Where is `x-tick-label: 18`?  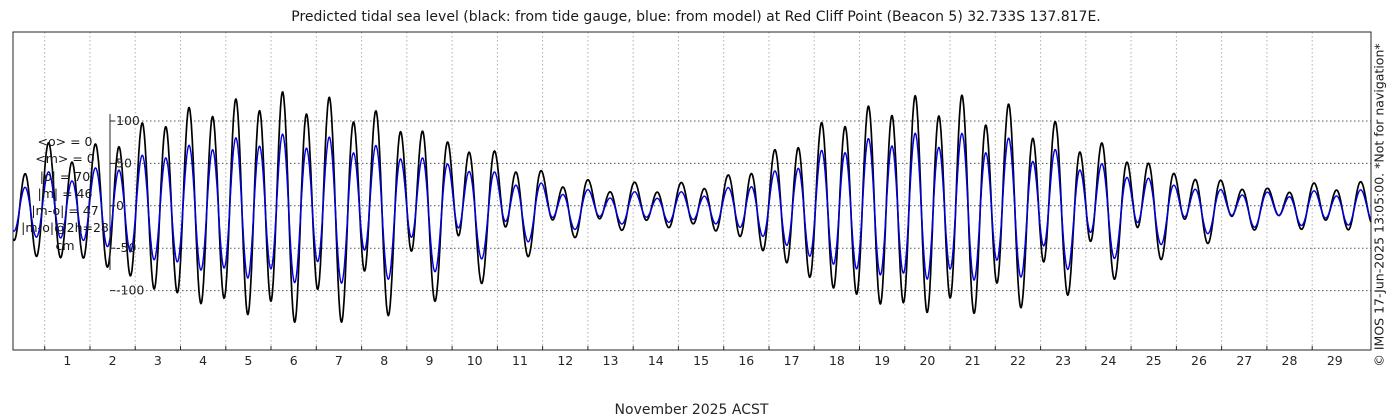
x-tick-label: 18 is located at coordinates (837, 360).